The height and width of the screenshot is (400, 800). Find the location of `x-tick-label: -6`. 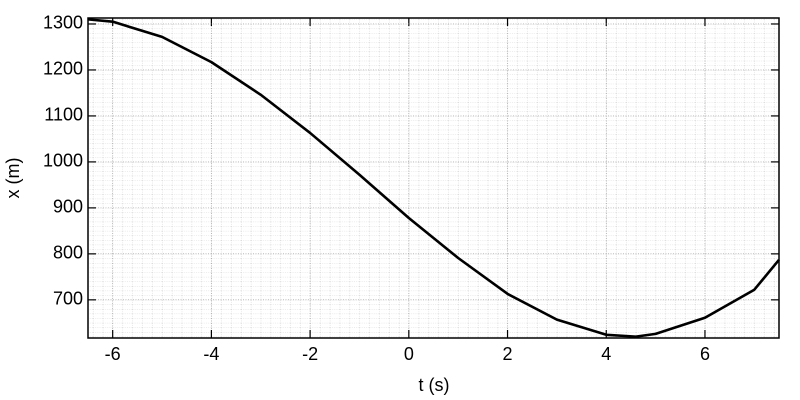

x-tick-label: -6 is located at coordinates (113, 354).